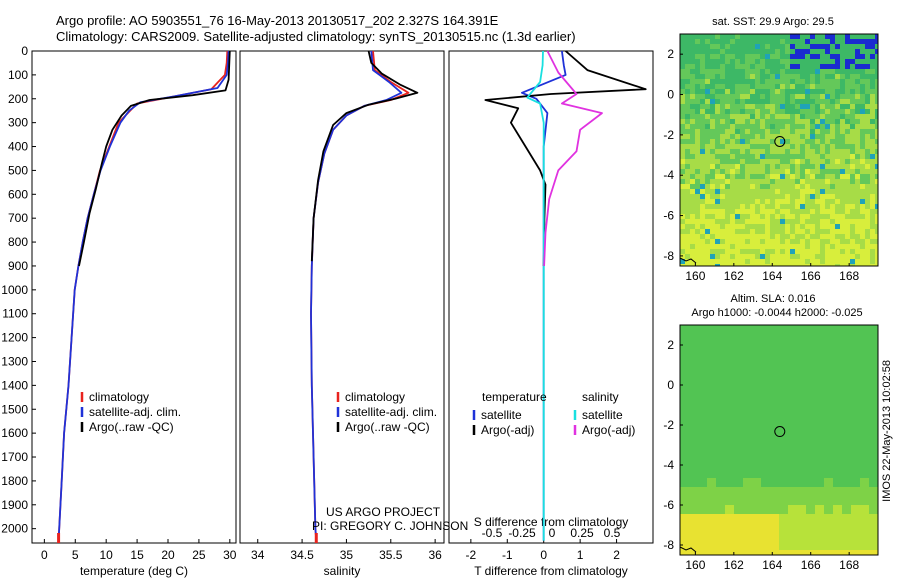  Describe the element at coordinates (347, 555) in the screenshot. I see `x-tick-label: 35` at that location.